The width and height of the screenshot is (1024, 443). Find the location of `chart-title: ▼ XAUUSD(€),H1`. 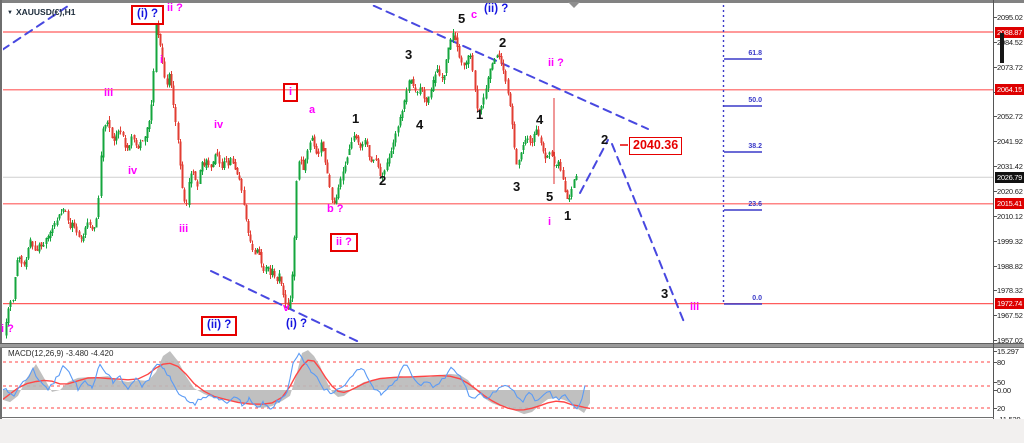

chart-title: ▼ XAUUSD(€),H1 is located at coordinates (41, 12).